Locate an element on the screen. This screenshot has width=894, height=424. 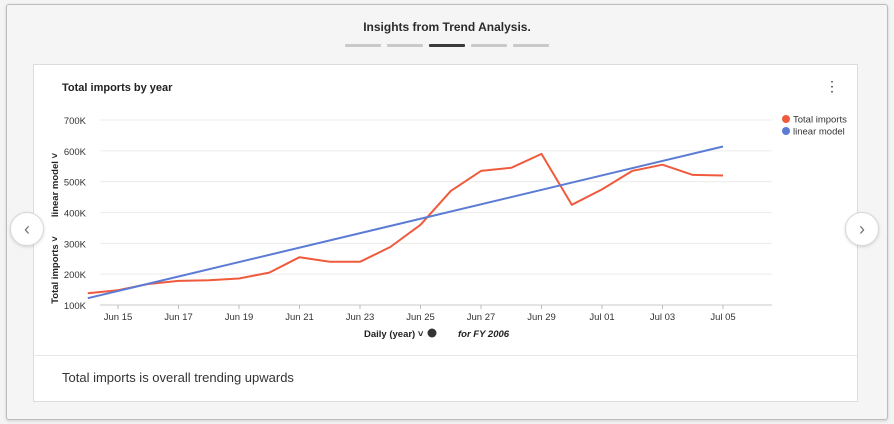
x-tick-label: Jul 03 is located at coordinates (662, 317).